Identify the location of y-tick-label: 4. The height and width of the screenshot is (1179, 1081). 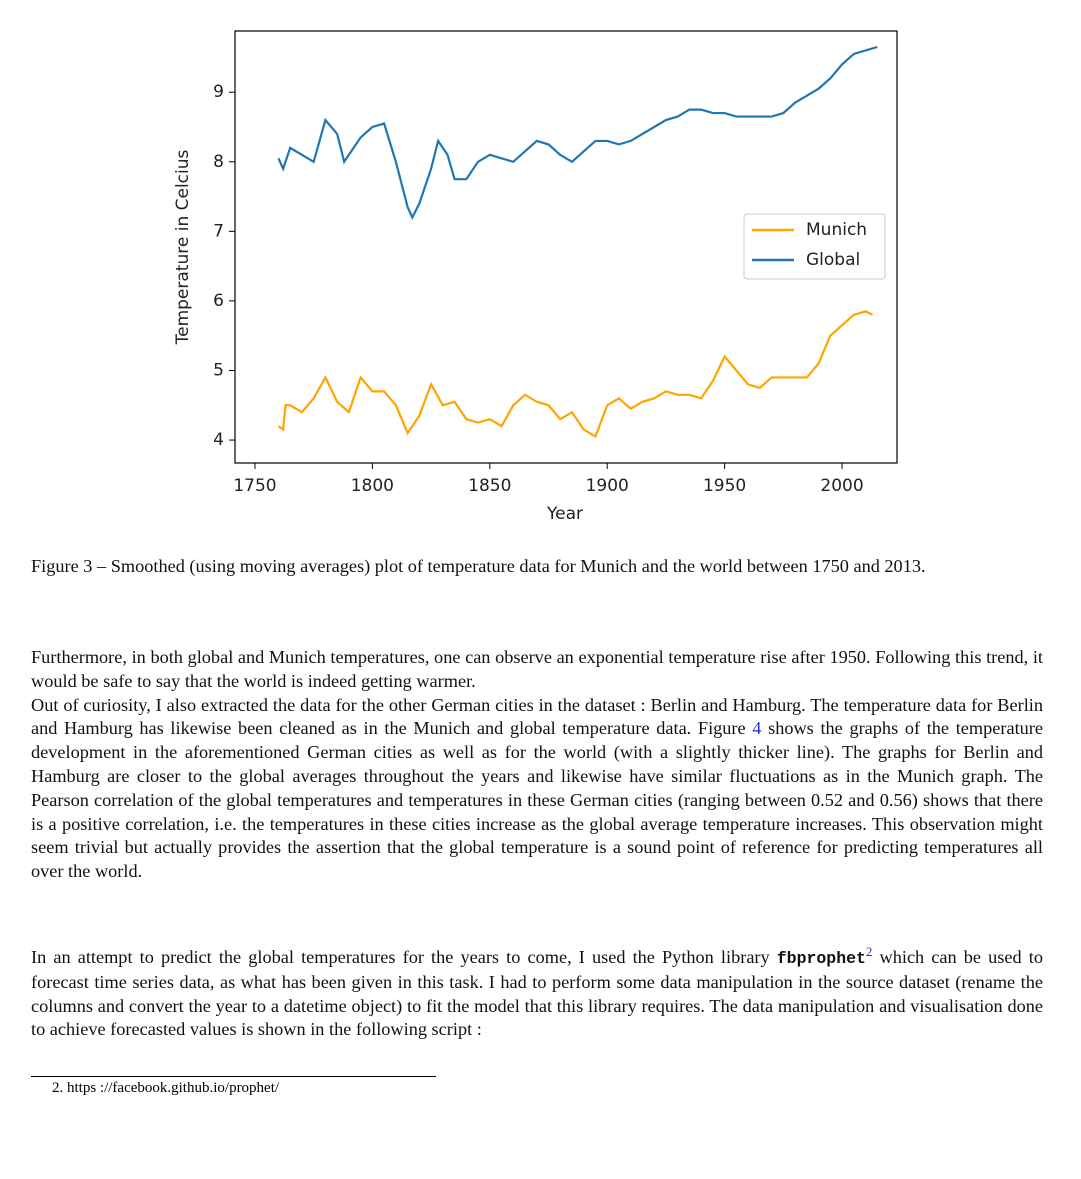
(218, 440).